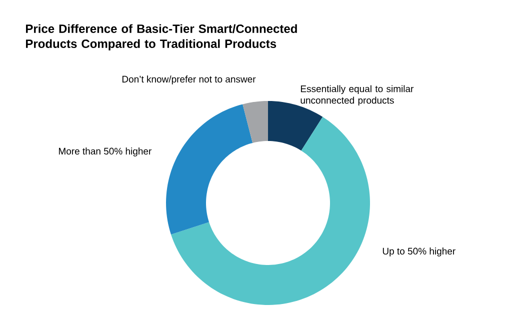 The width and height of the screenshot is (526, 328). Describe the element at coordinates (189, 80) in the screenshot. I see `slice-label: Don’t know/prefer not to answer` at that location.